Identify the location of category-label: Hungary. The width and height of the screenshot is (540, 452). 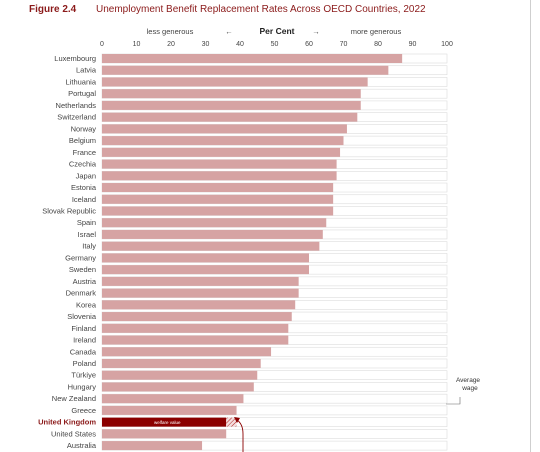
(82, 386).